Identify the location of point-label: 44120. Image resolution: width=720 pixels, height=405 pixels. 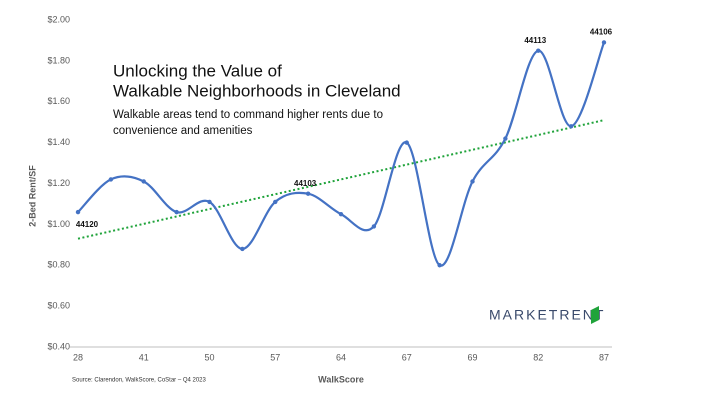
(87, 224).